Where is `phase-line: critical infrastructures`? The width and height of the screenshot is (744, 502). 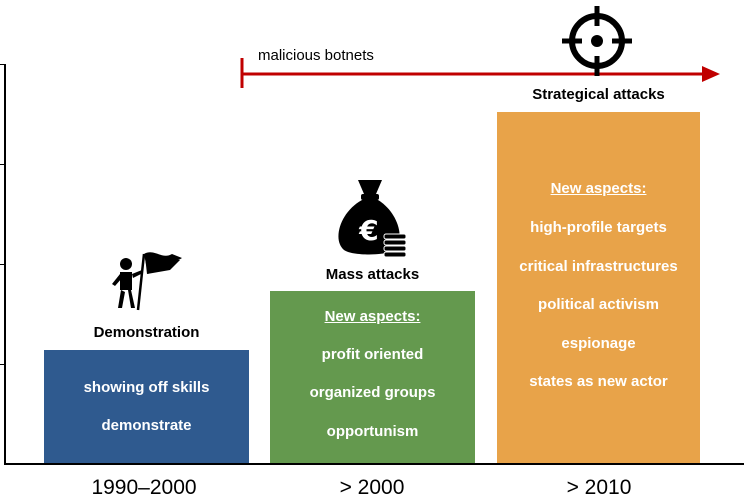 phase-line: critical infrastructures is located at coordinates (598, 266).